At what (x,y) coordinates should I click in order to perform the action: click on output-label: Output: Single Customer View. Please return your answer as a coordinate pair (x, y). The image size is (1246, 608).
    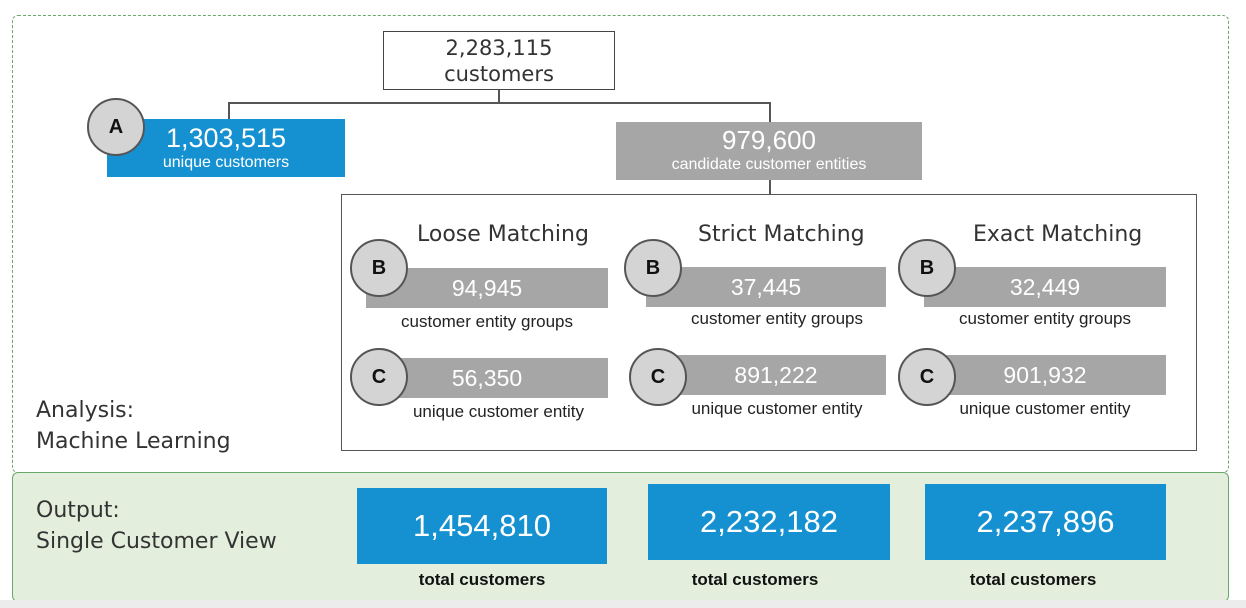
    Looking at the image, I should click on (156, 526).